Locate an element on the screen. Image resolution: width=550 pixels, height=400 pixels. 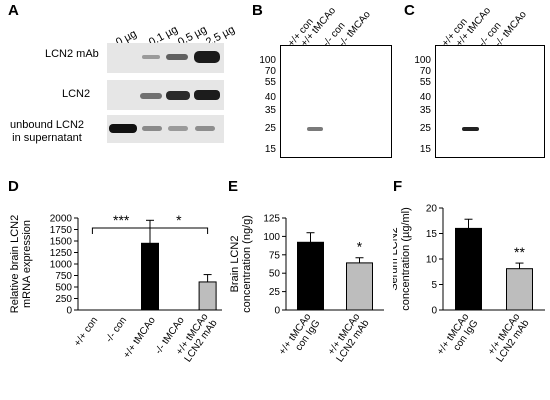
significance-label: ** is located at coordinates (519, 252).